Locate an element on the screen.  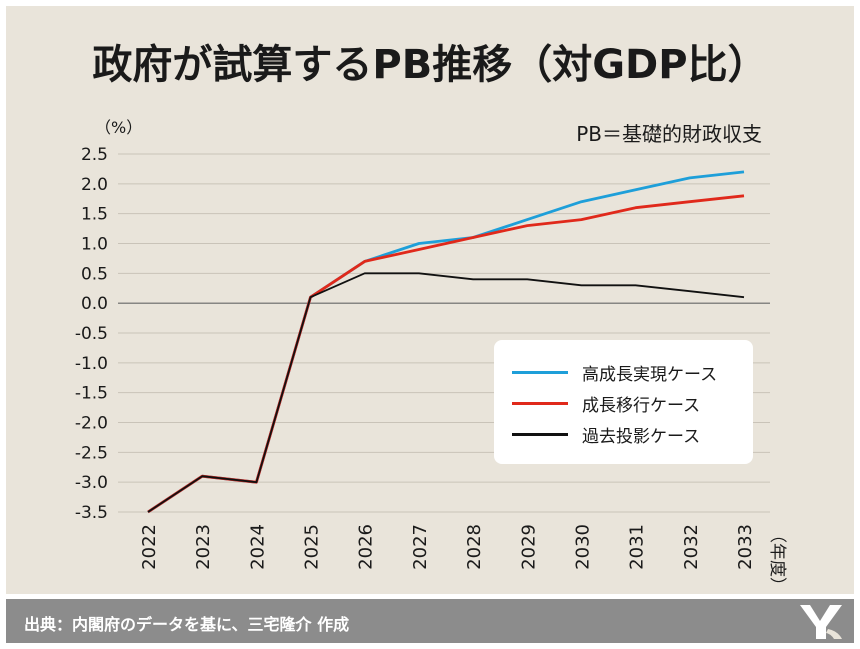
legend-item-past: 過去投影ケース is located at coordinates (632, 434).